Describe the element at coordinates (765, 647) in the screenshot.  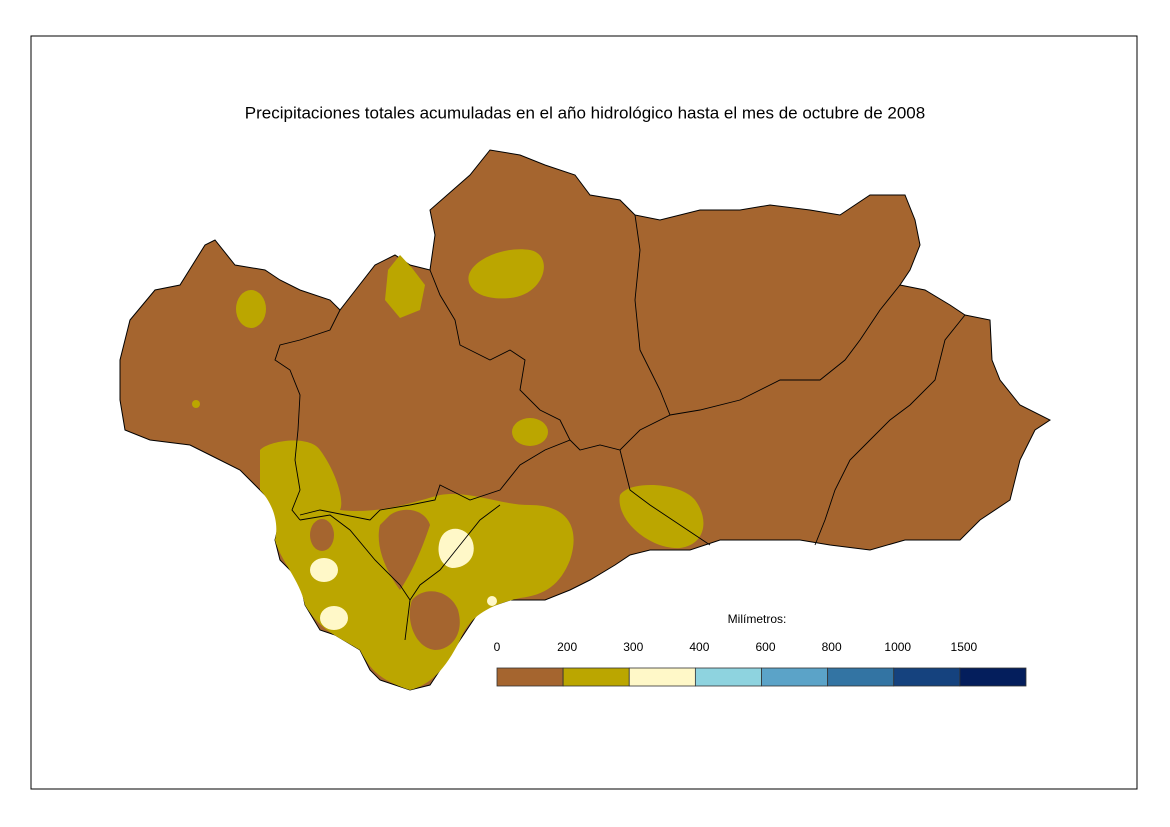
I see `legend-break-label: 600` at that location.